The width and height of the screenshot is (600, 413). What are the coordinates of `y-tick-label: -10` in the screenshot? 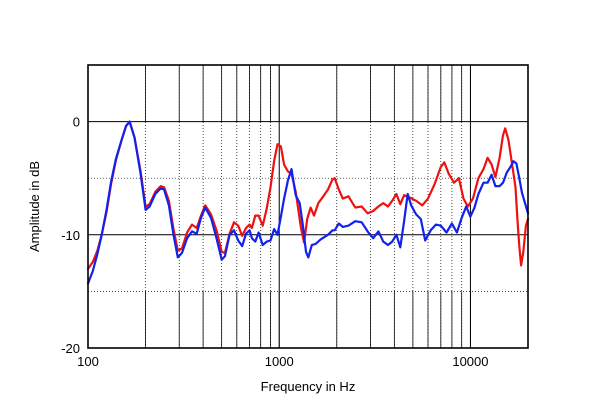 It's located at (70, 235).